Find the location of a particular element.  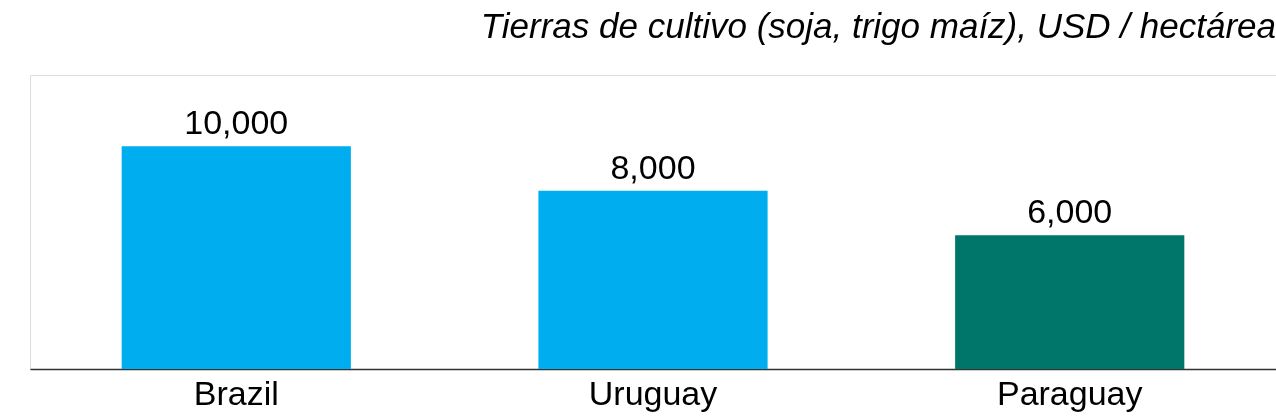

x-tick-label: Paraguay is located at coordinates (1069, 392).